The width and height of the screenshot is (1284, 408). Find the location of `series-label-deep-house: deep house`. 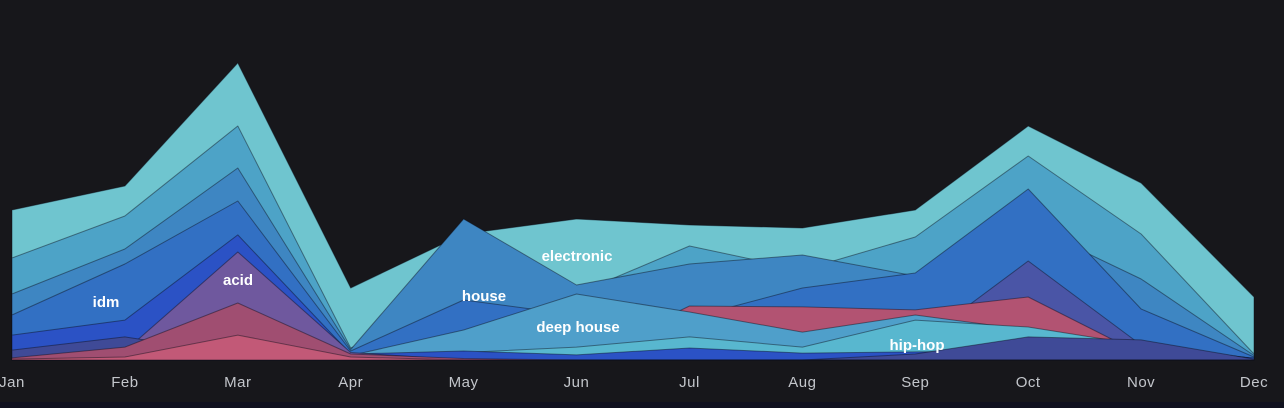

series-label-deep-house: deep house is located at coordinates (577, 327).